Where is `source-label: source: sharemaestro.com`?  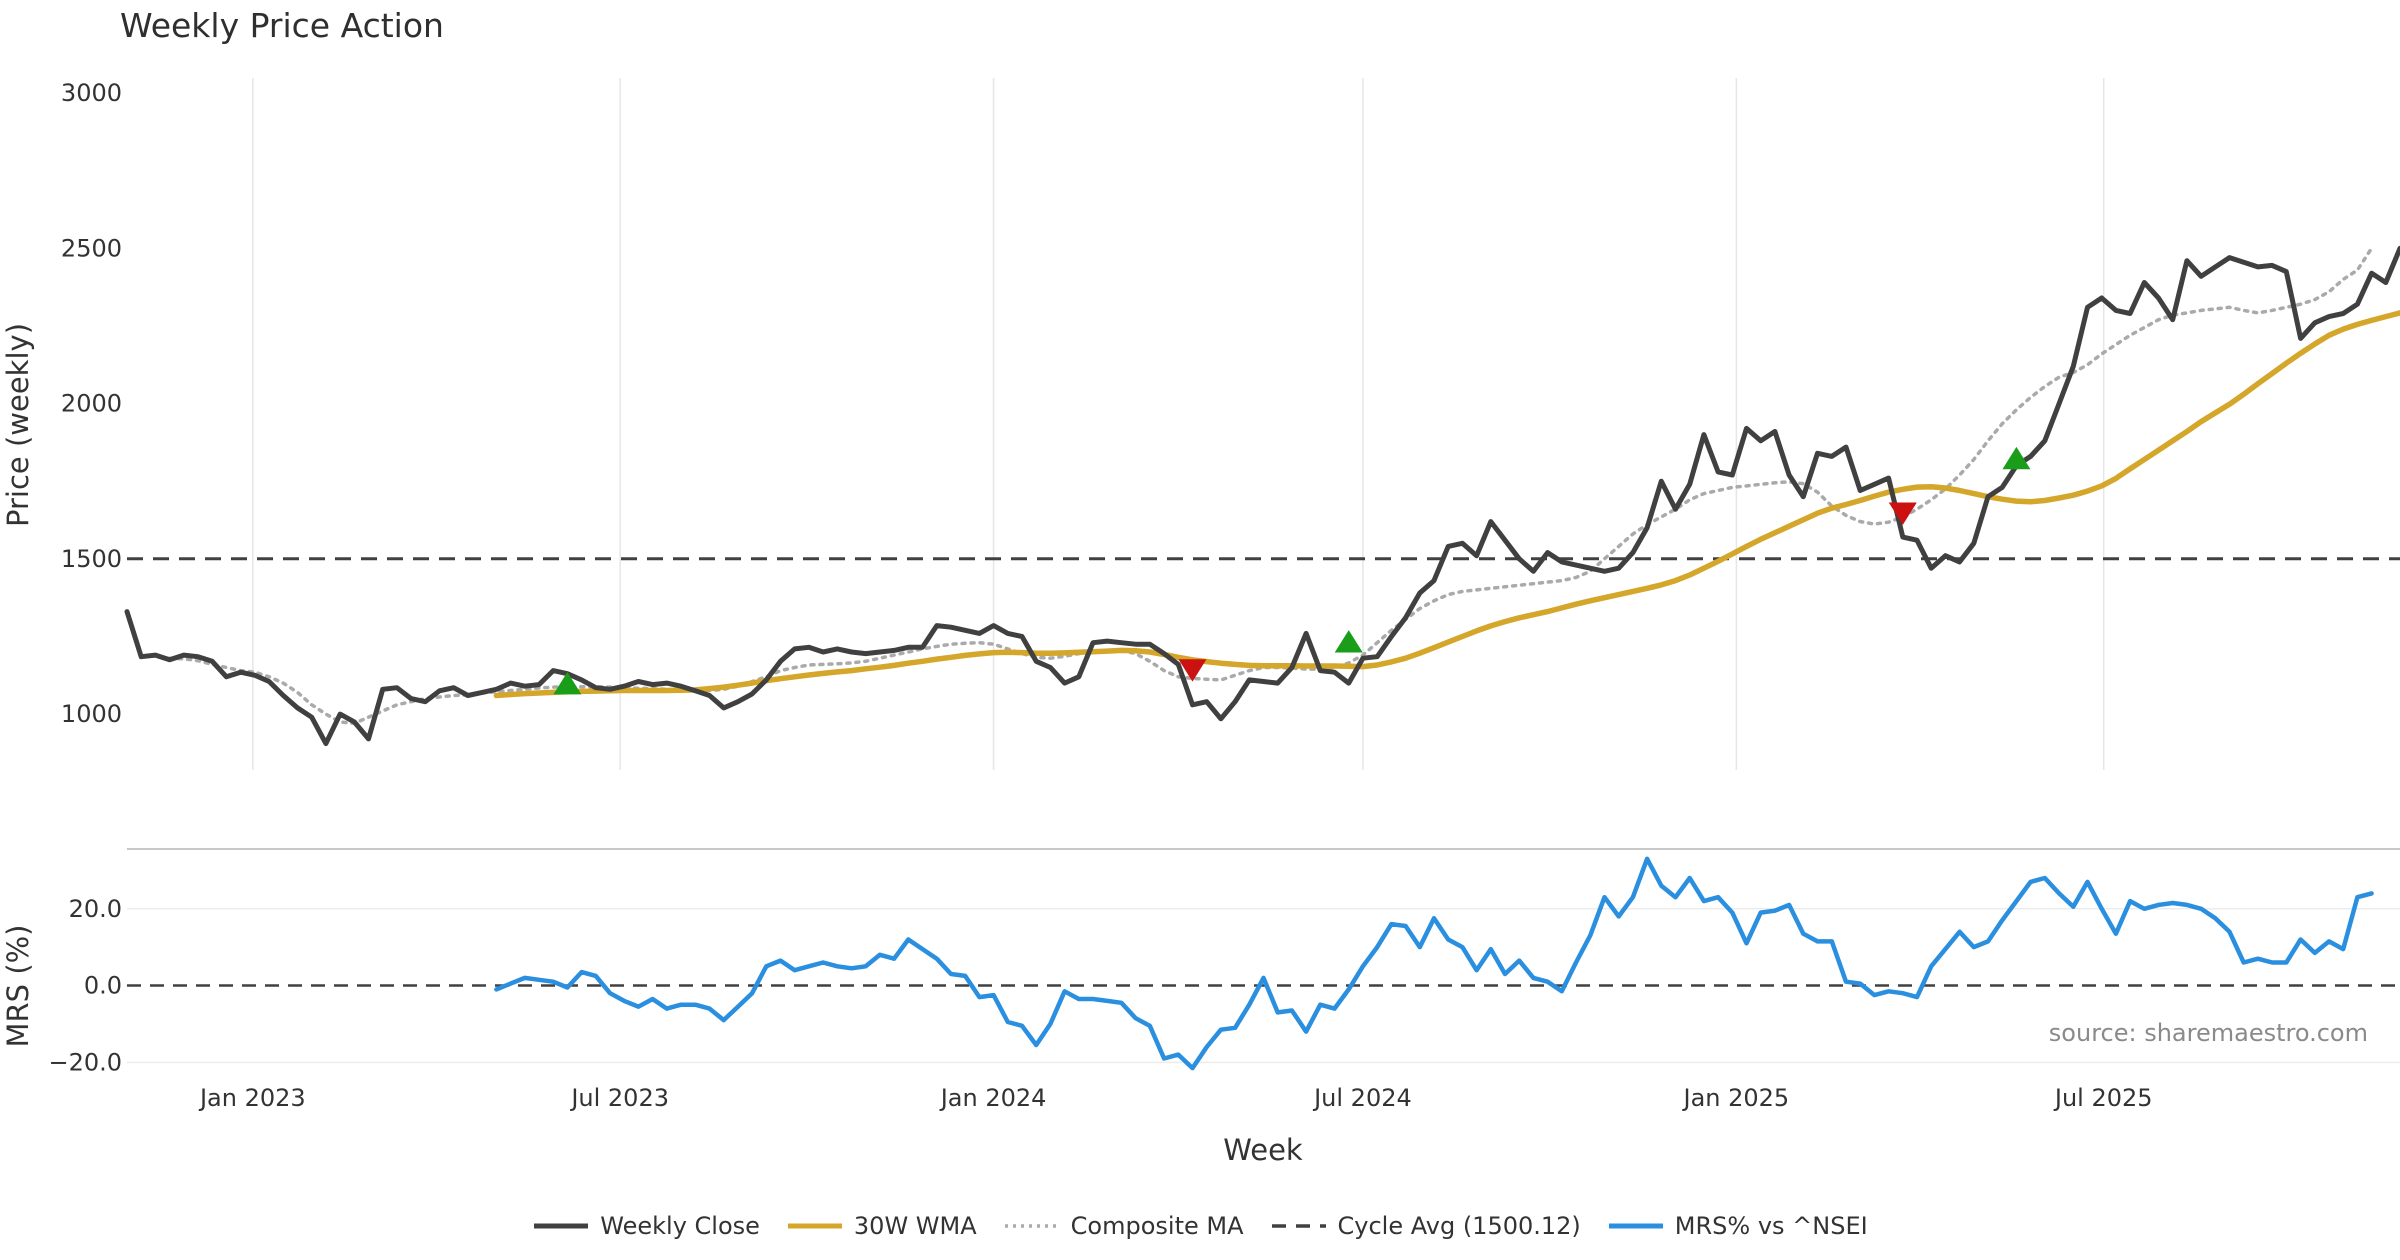
source-label: source: sharemaestro.com is located at coordinates (2208, 1033).